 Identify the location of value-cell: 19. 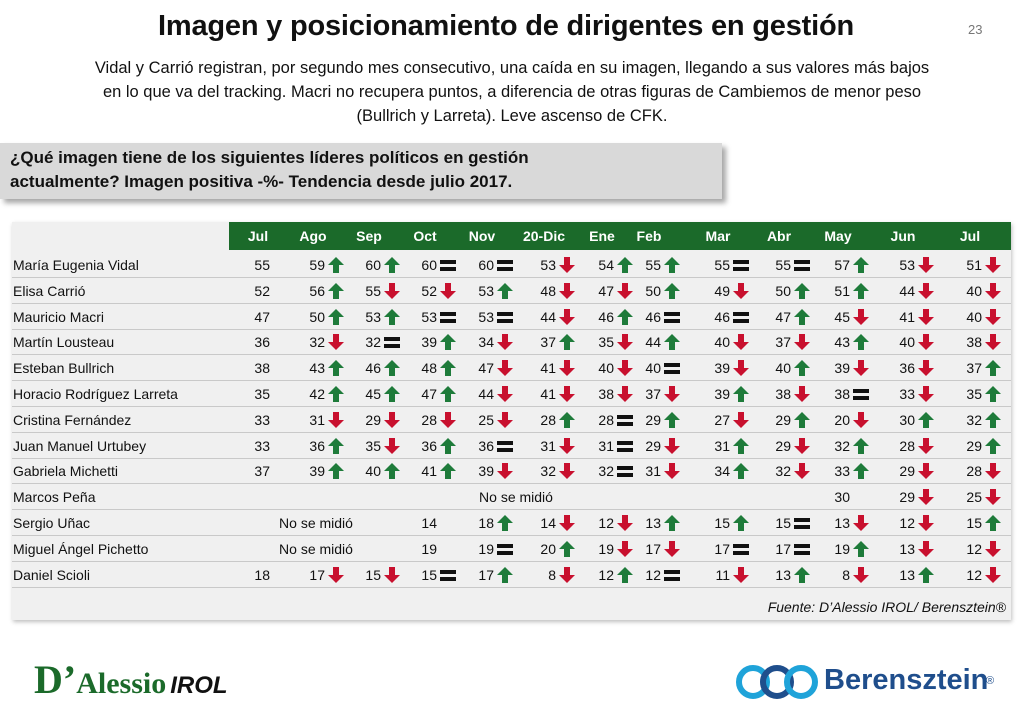
(842, 548).